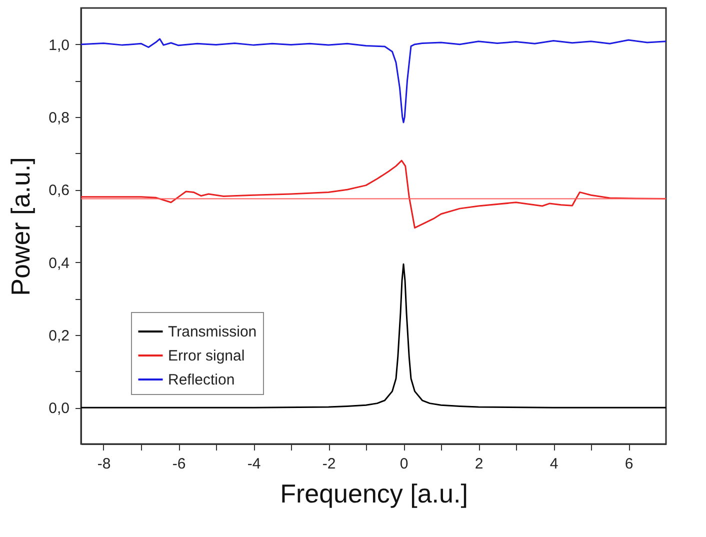 Image resolution: width=706 pixels, height=537 pixels. What do you see at coordinates (59, 45) in the screenshot?
I see `y-tick-label: 1,0` at bounding box center [59, 45].